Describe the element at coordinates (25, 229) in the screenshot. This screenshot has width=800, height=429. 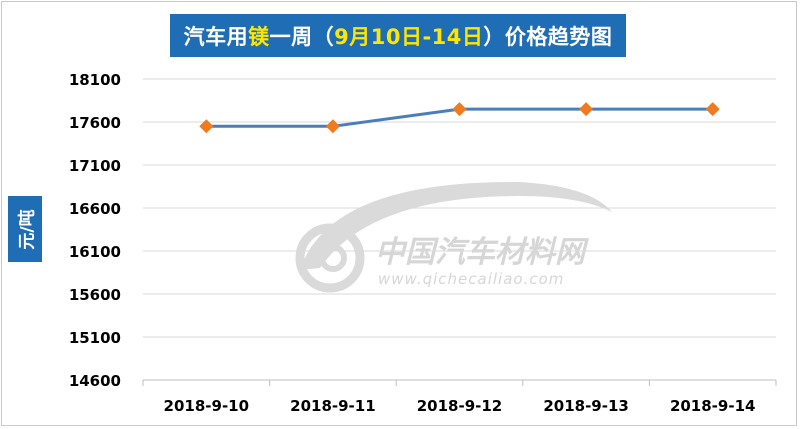
I see `y-axis-label-box: 元/吨` at that location.